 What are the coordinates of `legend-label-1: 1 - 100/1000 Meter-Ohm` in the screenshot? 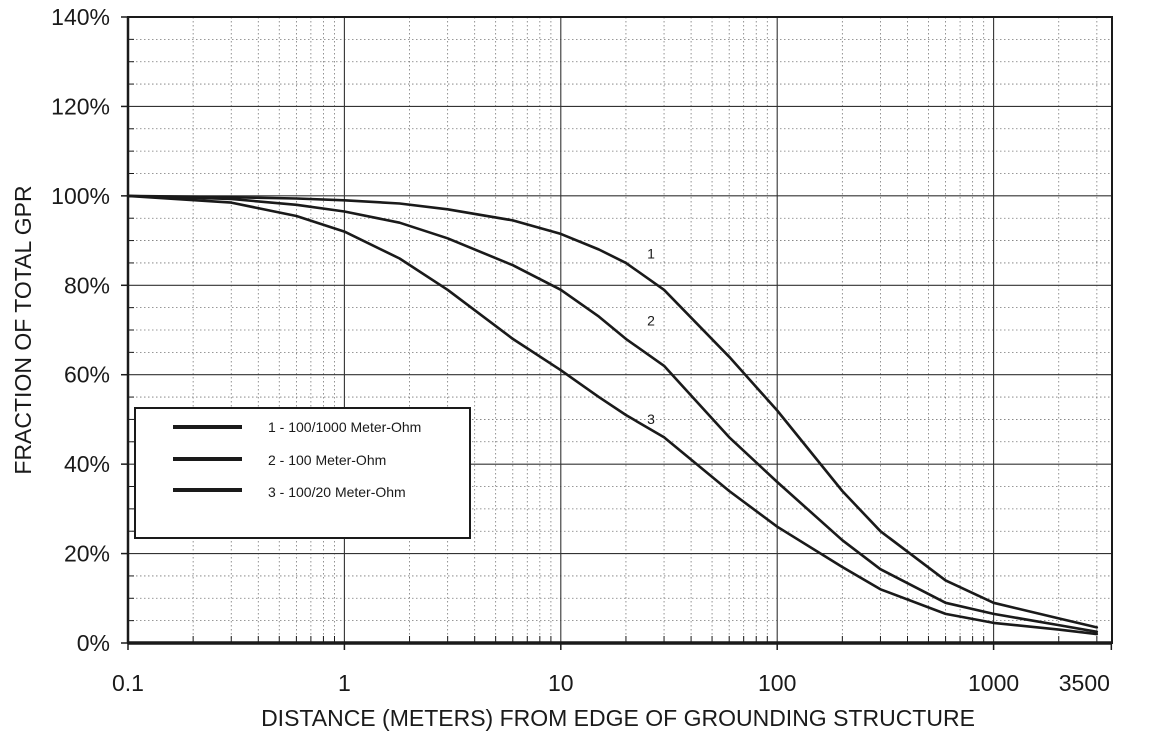 It's located at (344, 427).